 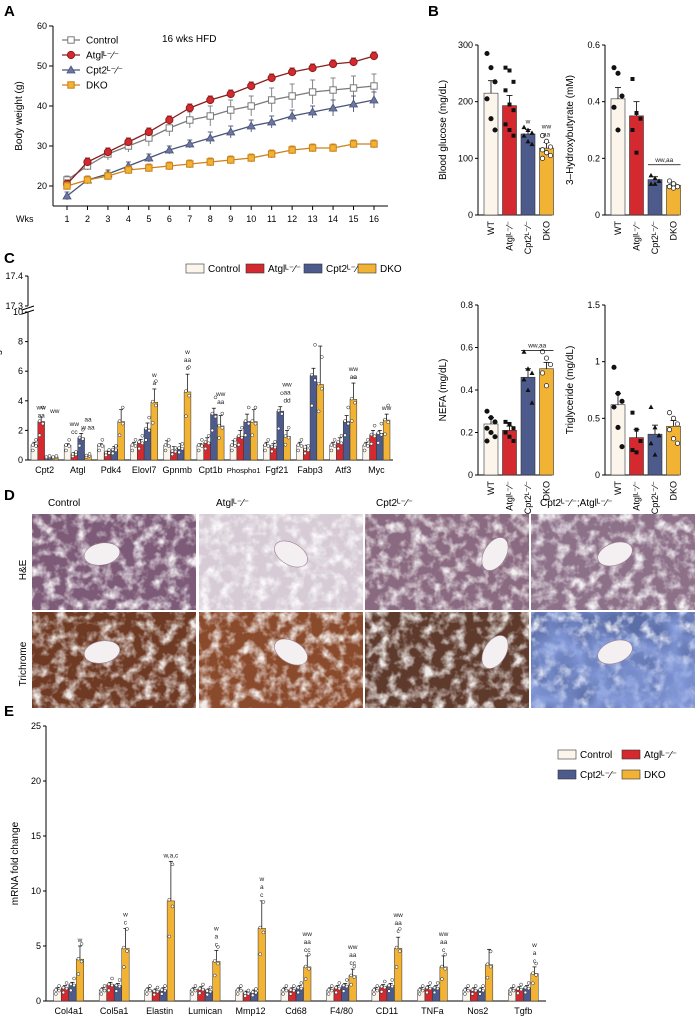 What do you see at coordinates (42, 146) in the screenshot?
I see `y-tick-label: 30` at bounding box center [42, 146].